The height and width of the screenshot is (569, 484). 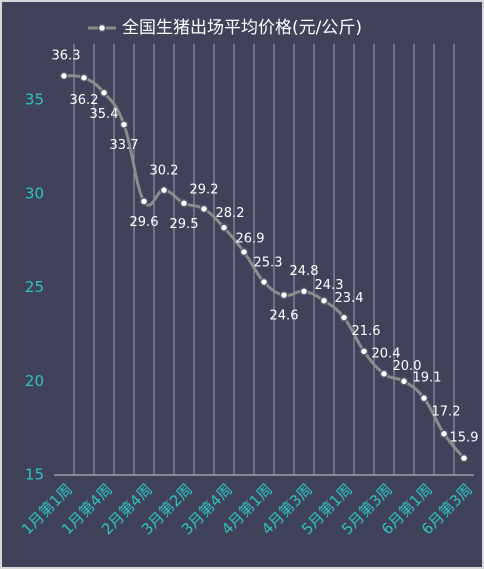 I want to click on data-label: 29.2, so click(x=204, y=189).